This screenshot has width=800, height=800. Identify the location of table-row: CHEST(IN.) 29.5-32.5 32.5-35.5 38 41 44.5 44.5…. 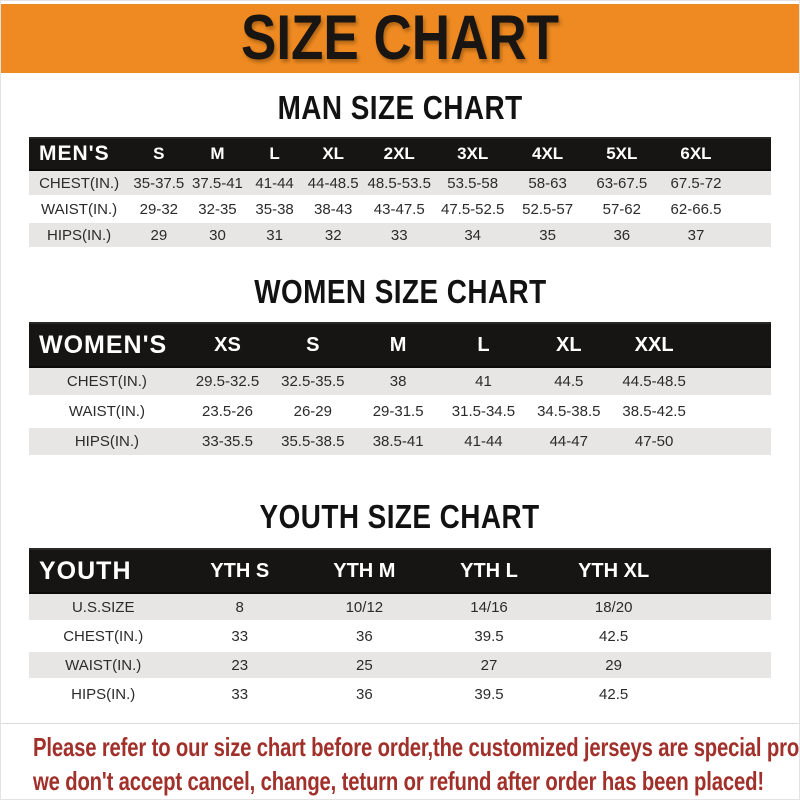
(400, 382).